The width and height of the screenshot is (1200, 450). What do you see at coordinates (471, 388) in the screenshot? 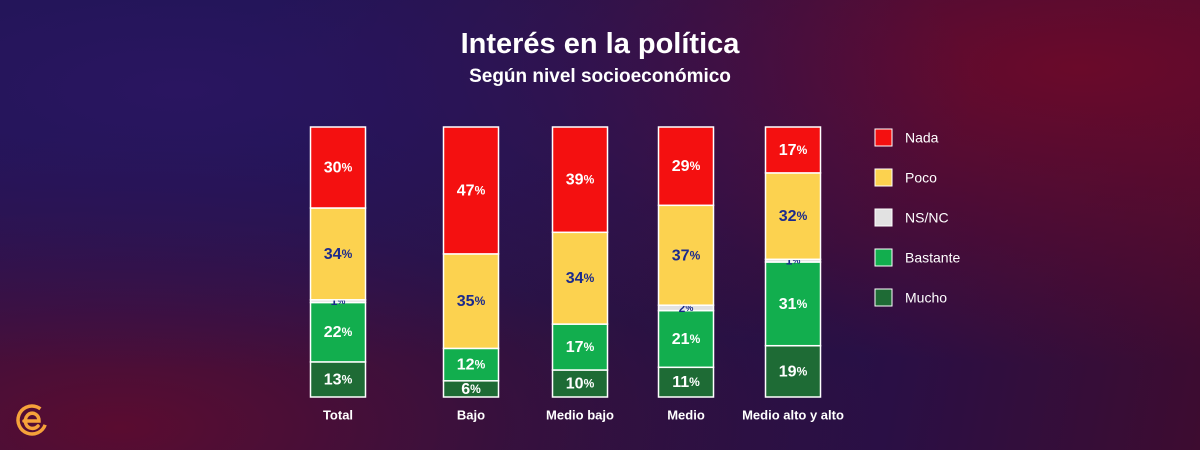
I see `data-label: 6%` at bounding box center [471, 388].